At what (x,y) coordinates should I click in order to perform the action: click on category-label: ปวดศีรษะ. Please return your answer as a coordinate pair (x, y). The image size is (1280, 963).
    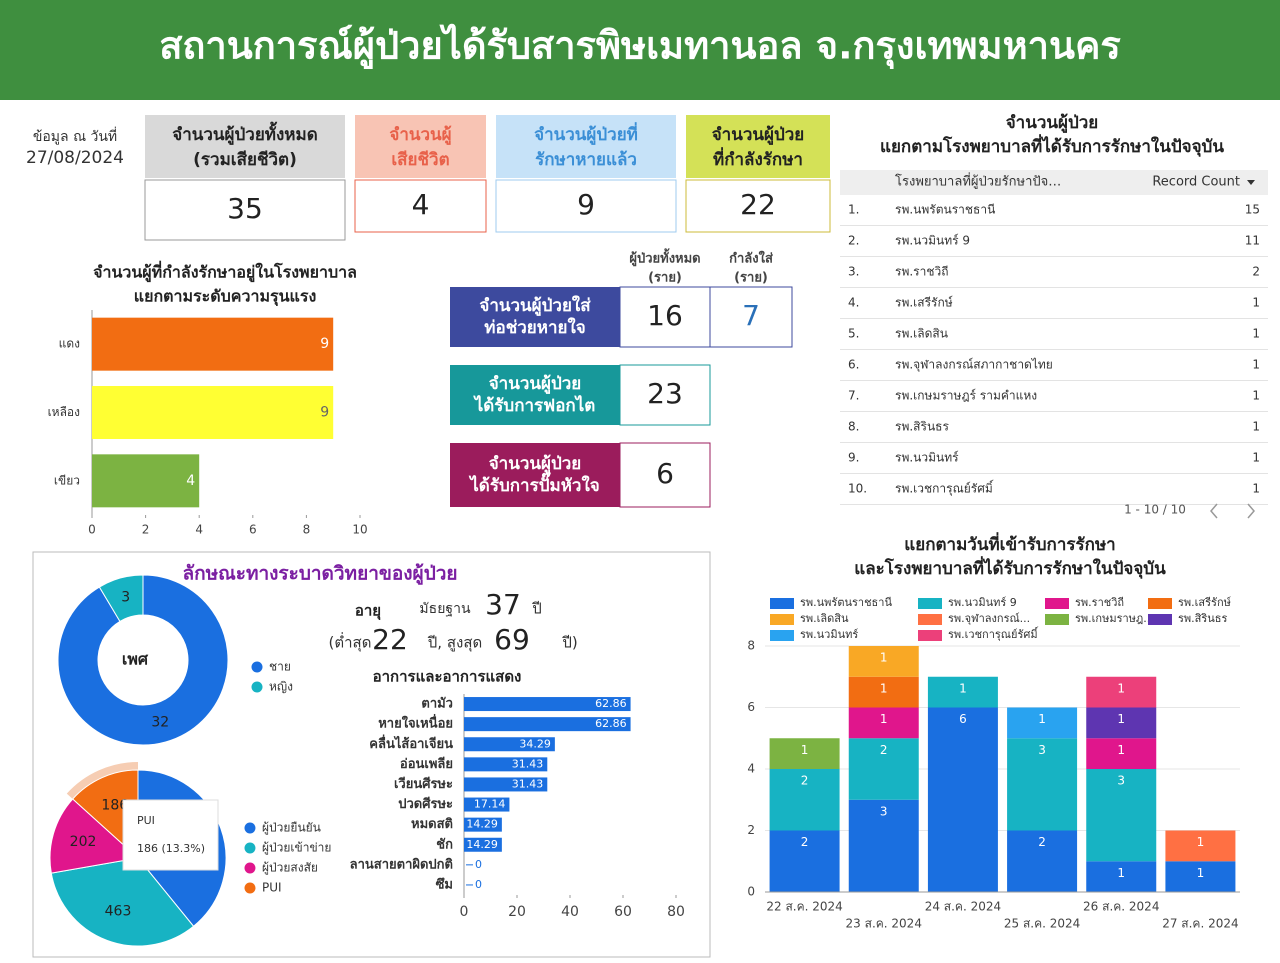
    Looking at the image, I should click on (425, 804).